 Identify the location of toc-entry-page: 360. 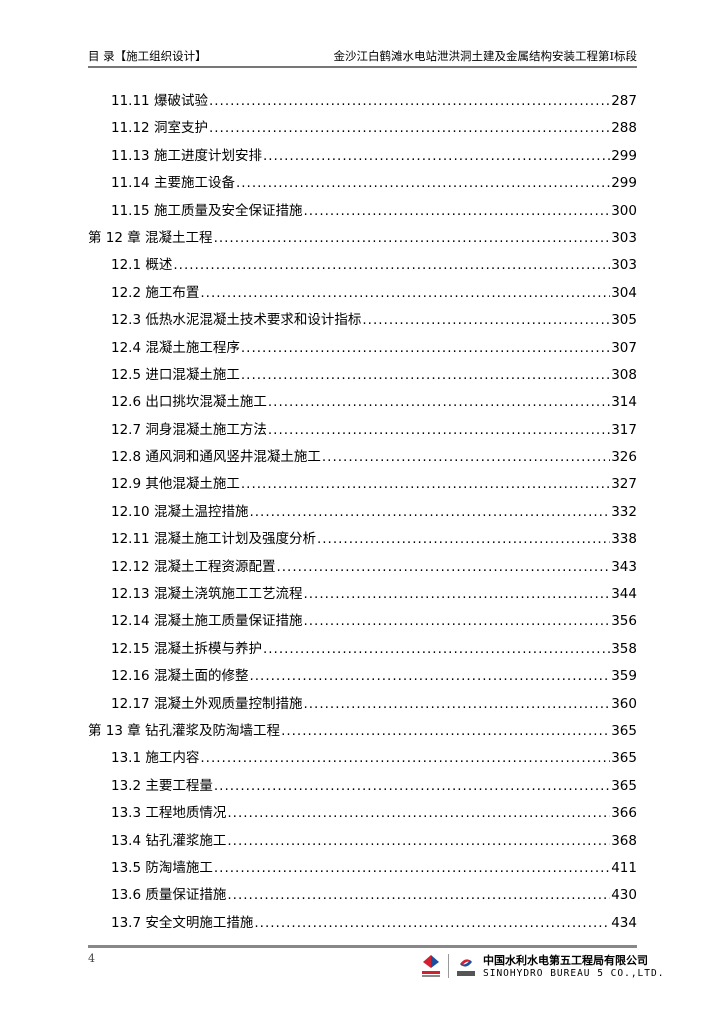
(624, 703).